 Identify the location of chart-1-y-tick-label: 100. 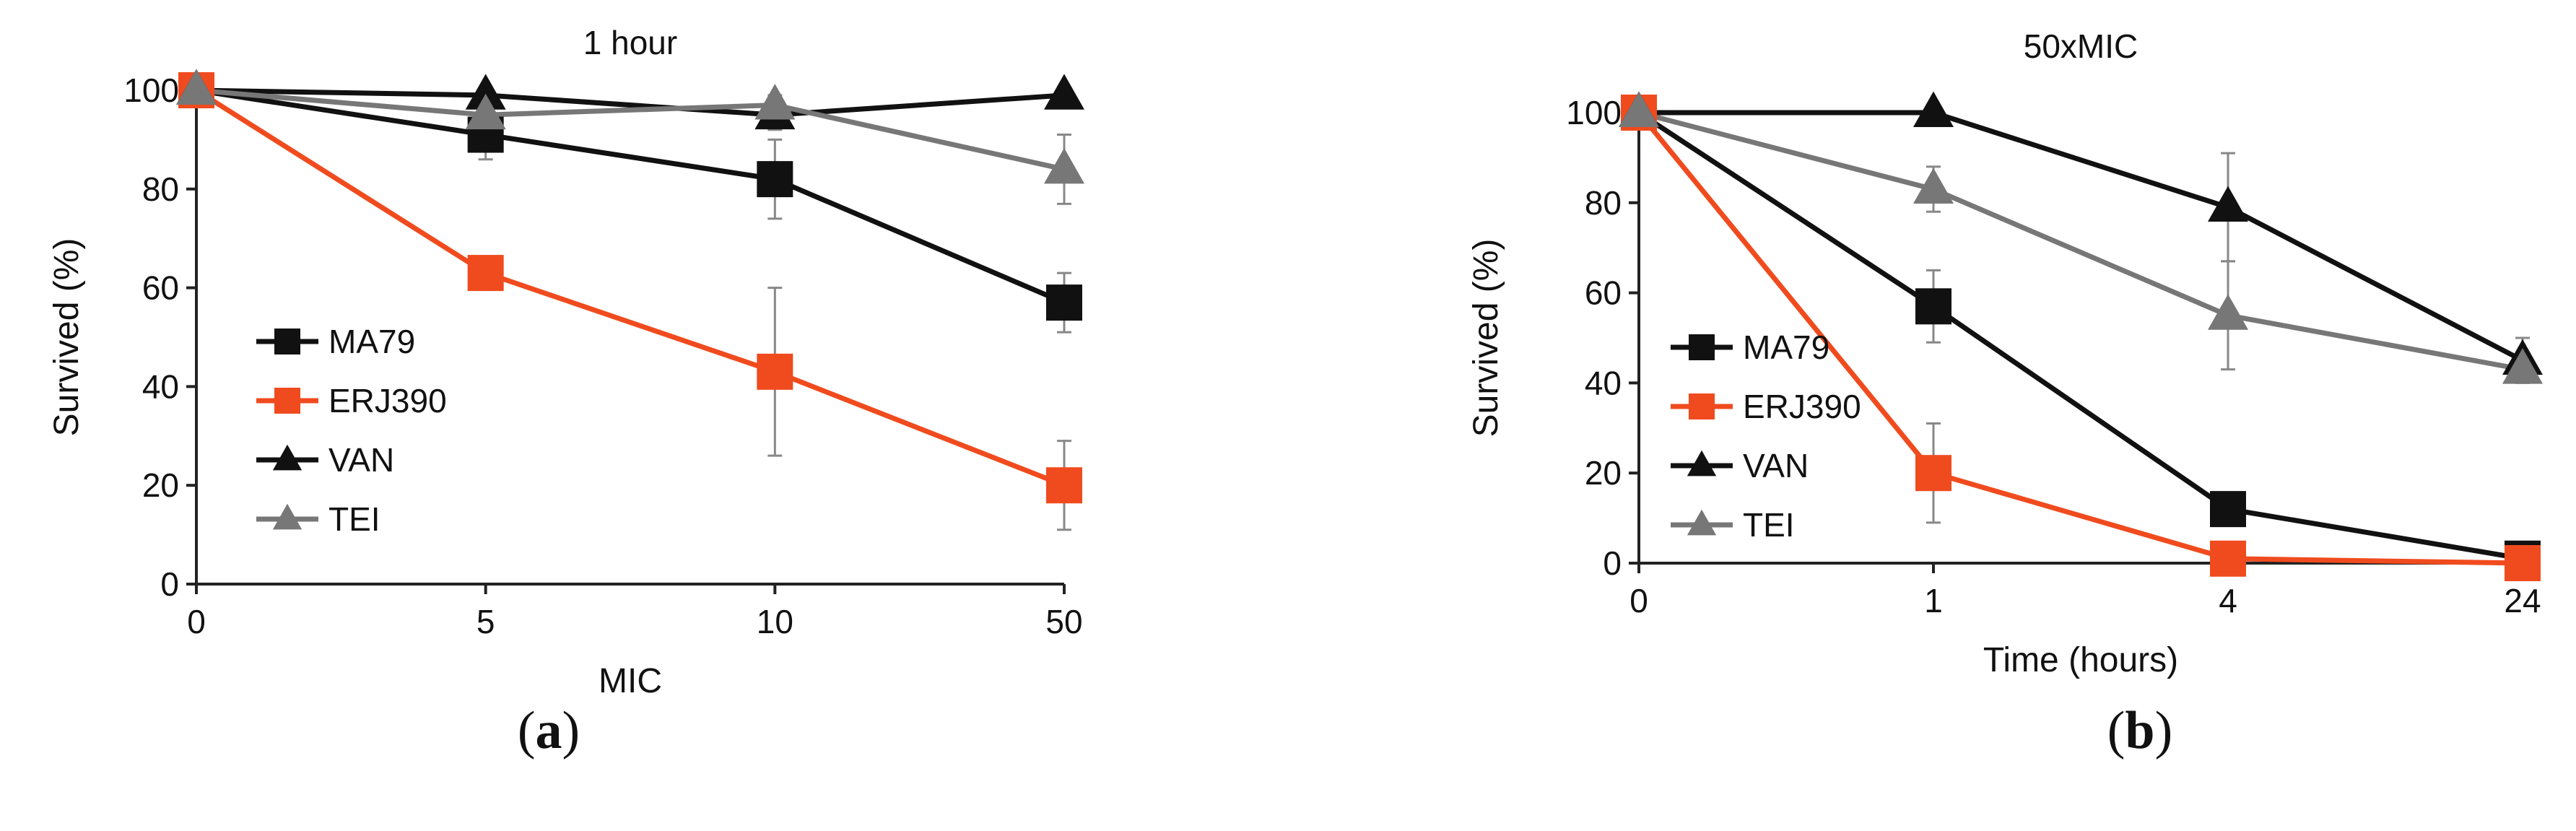
(1594, 113).